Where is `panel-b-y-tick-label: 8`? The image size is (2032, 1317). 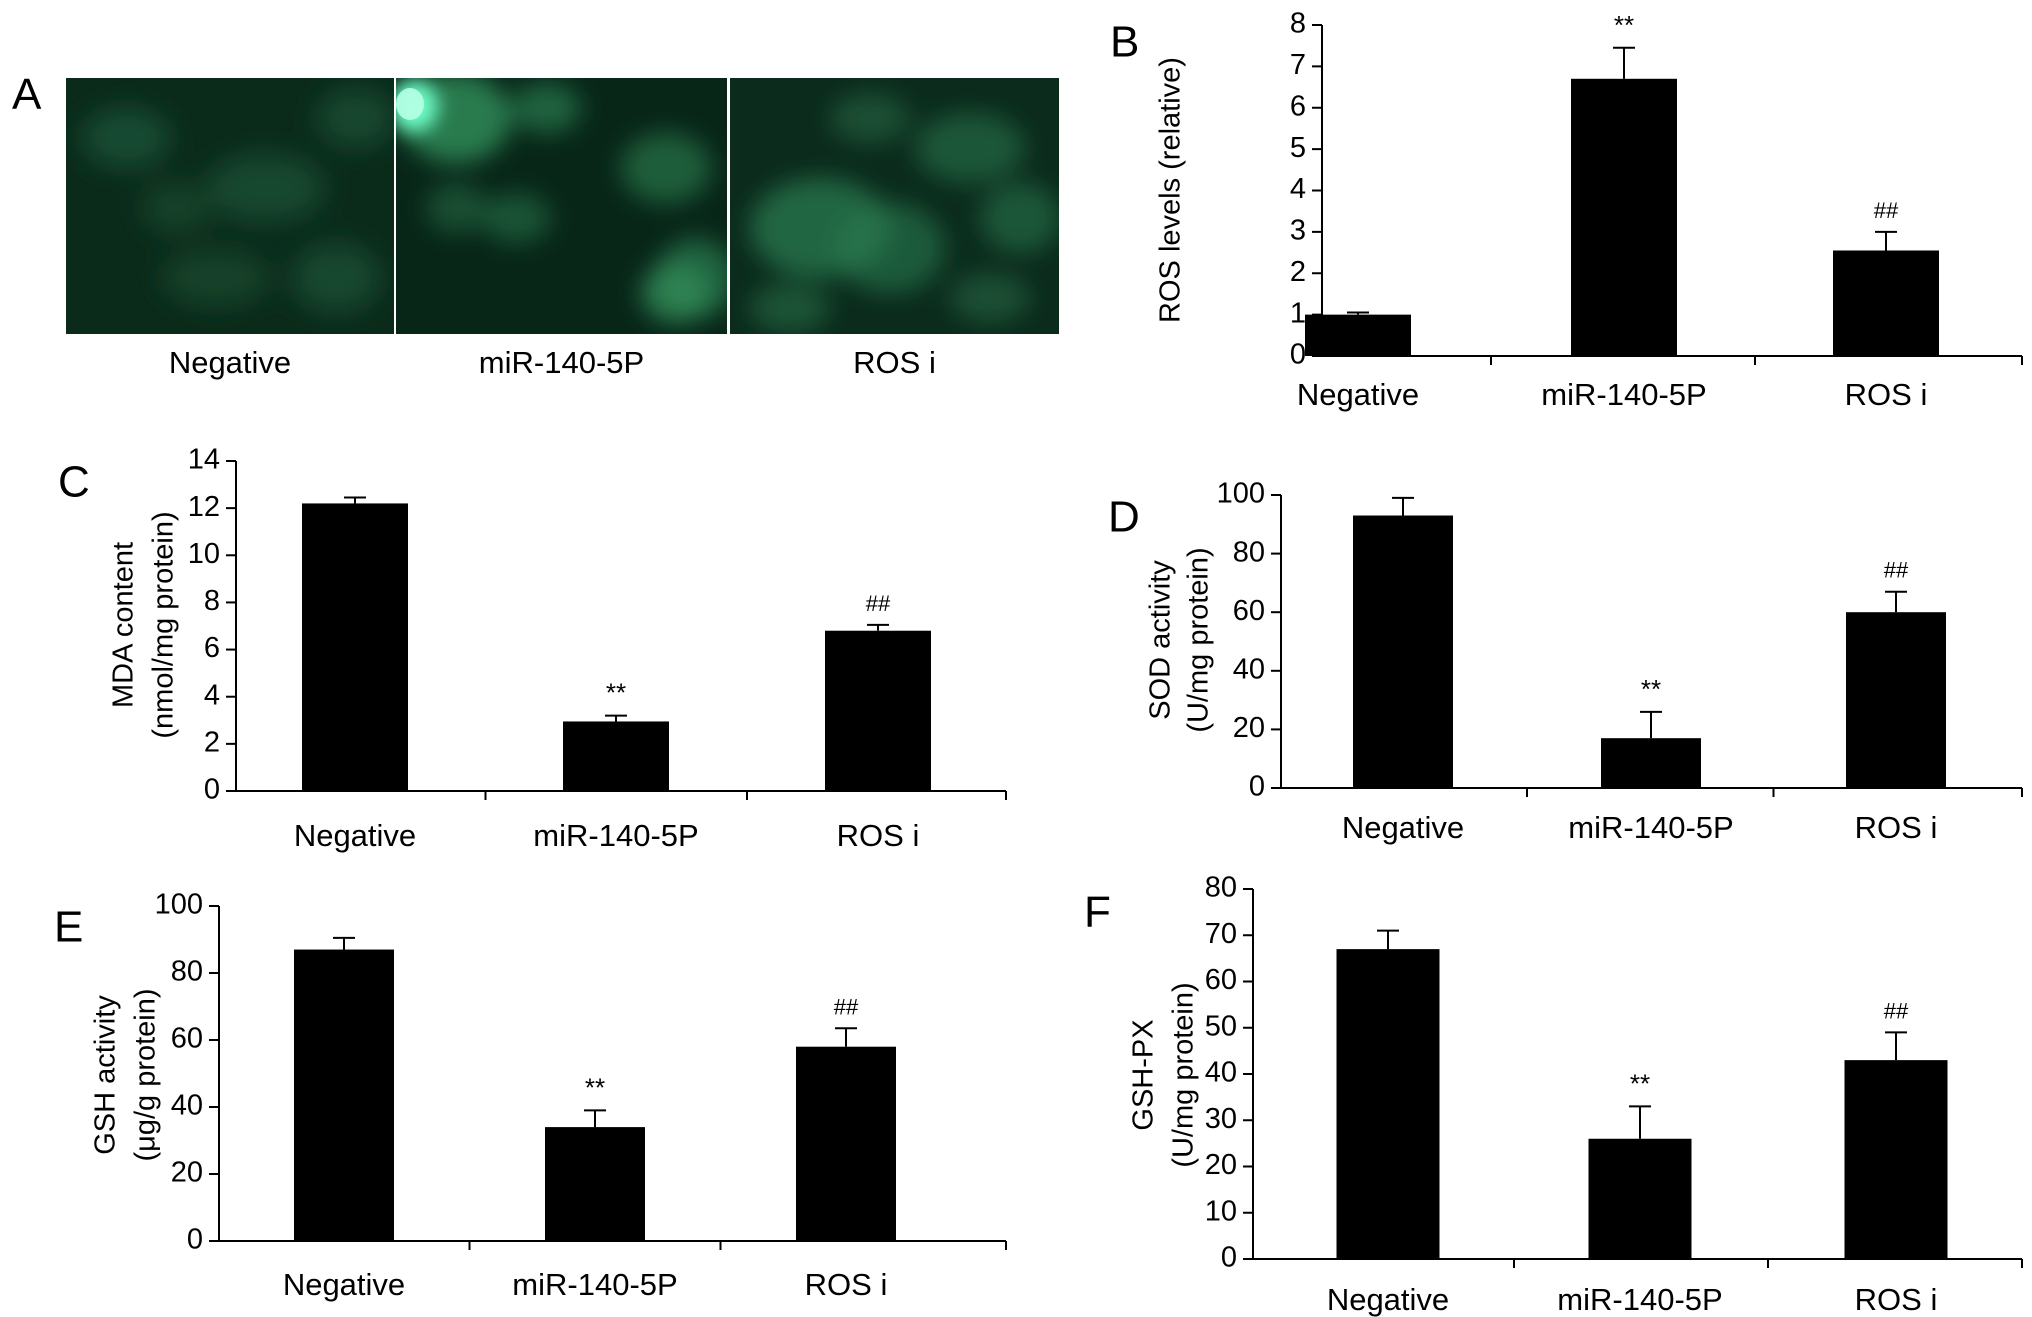
panel-b-y-tick-label: 8 is located at coordinates (1298, 24).